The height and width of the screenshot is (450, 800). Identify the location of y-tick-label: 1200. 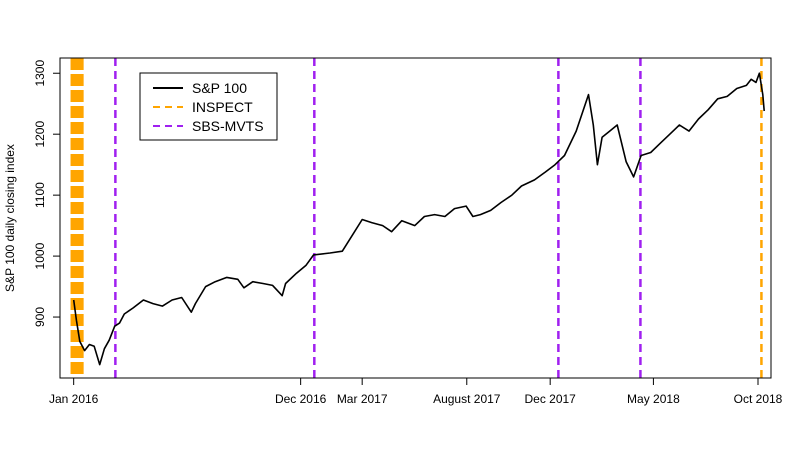
(40, 134).